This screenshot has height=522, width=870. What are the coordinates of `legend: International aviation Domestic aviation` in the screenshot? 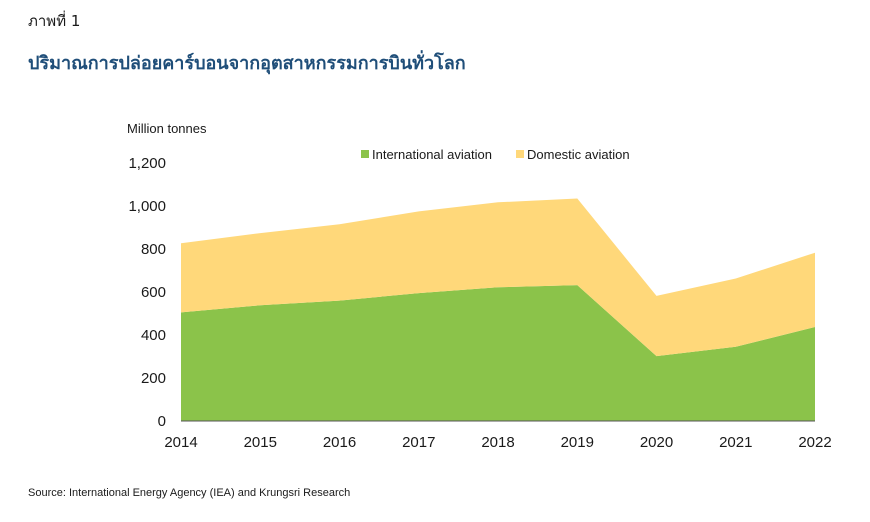 It's located at (495, 154).